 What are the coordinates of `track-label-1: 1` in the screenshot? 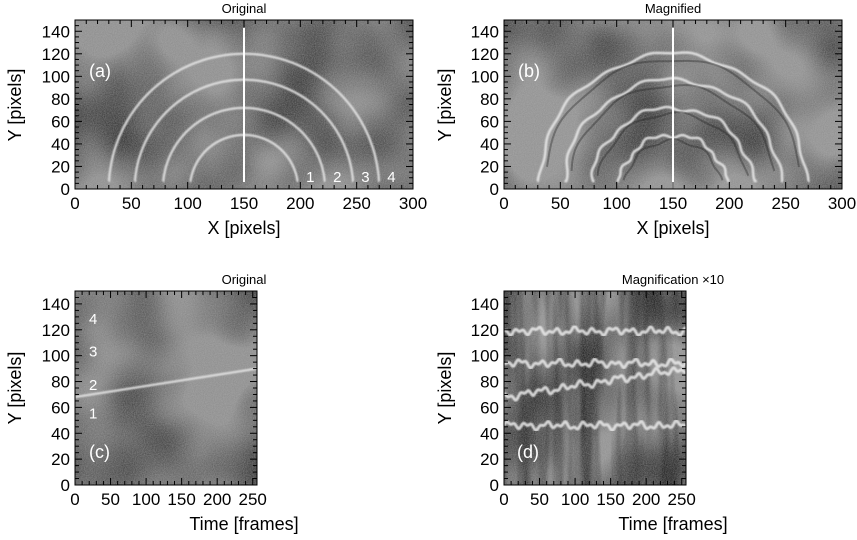 It's located at (93, 414).